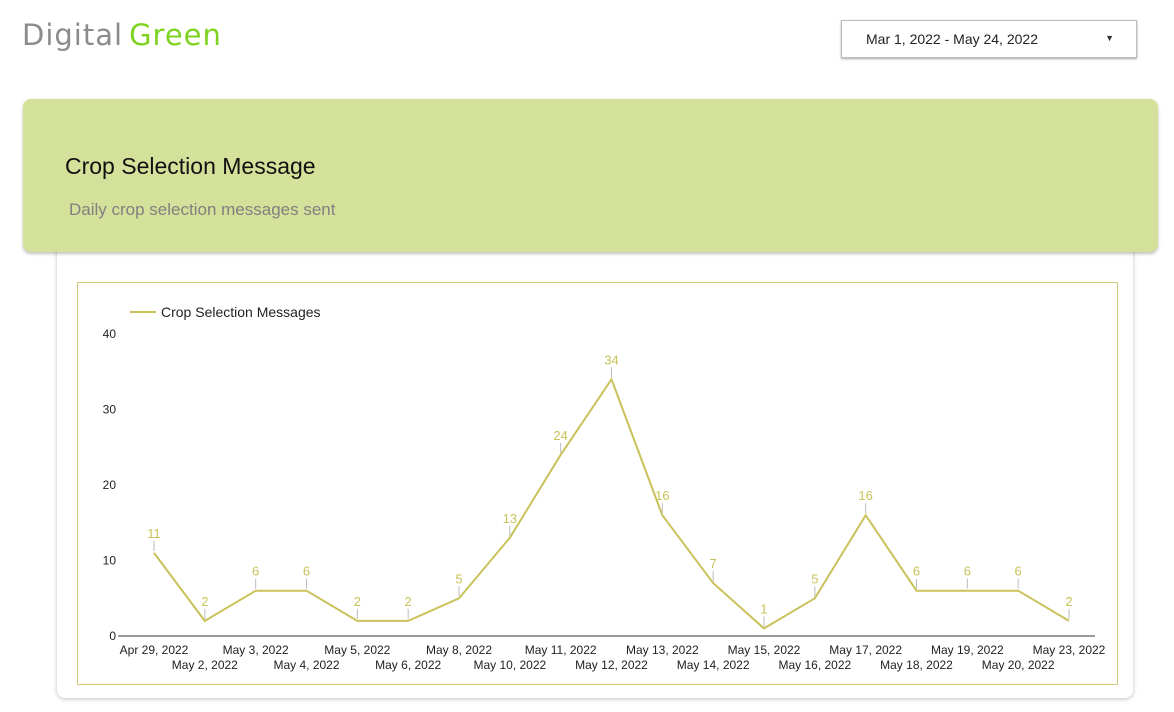  I want to click on x-tick-label: May 6, 2022, so click(408, 665).